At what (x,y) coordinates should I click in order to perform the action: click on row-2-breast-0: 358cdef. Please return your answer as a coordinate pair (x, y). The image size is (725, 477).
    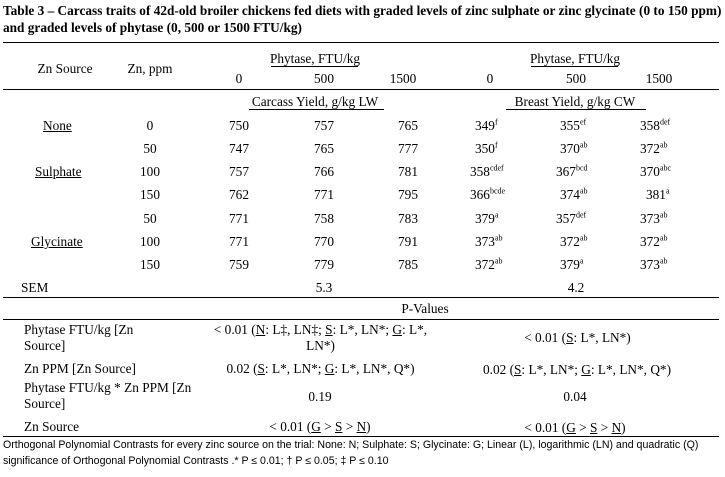
    Looking at the image, I should click on (487, 171).